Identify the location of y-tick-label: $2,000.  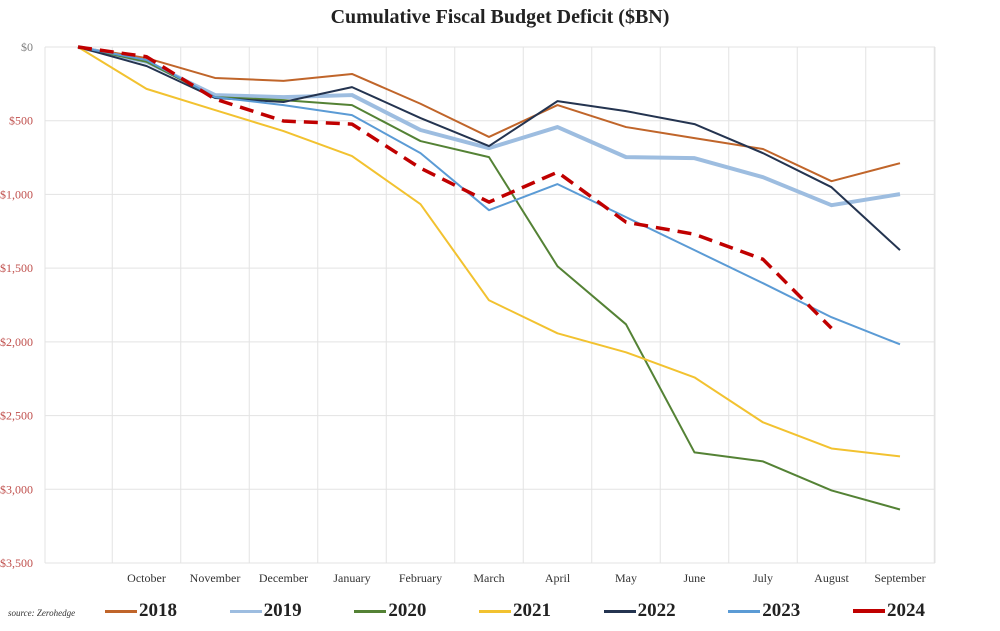
(16, 342).